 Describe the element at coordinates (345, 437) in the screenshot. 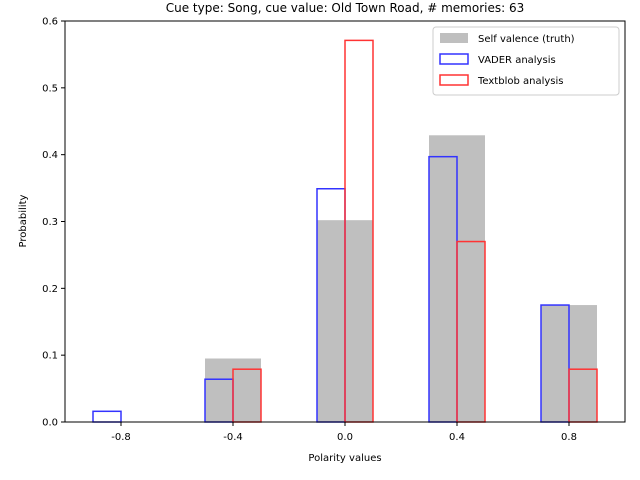

I see `x-tick-label: 0.0` at that location.